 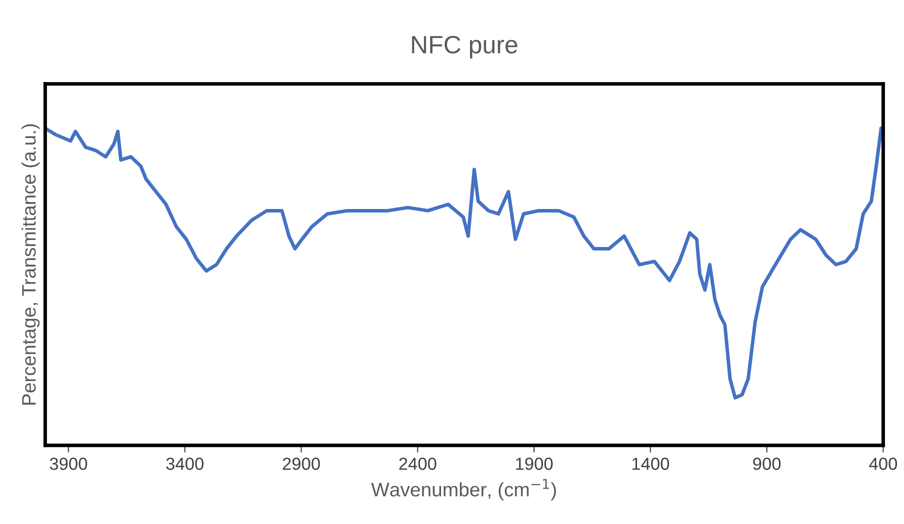 What do you see at coordinates (883, 464) in the screenshot?
I see `x-tick-label: 400` at bounding box center [883, 464].